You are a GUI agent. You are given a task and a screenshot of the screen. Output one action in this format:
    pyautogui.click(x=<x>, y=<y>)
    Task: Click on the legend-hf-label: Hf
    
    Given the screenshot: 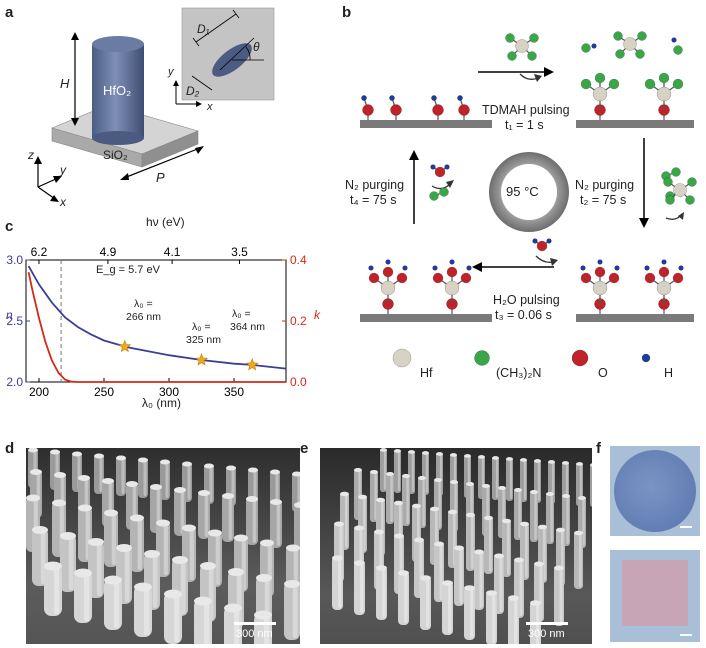 What is the action you would take?
    pyautogui.click(x=426, y=373)
    